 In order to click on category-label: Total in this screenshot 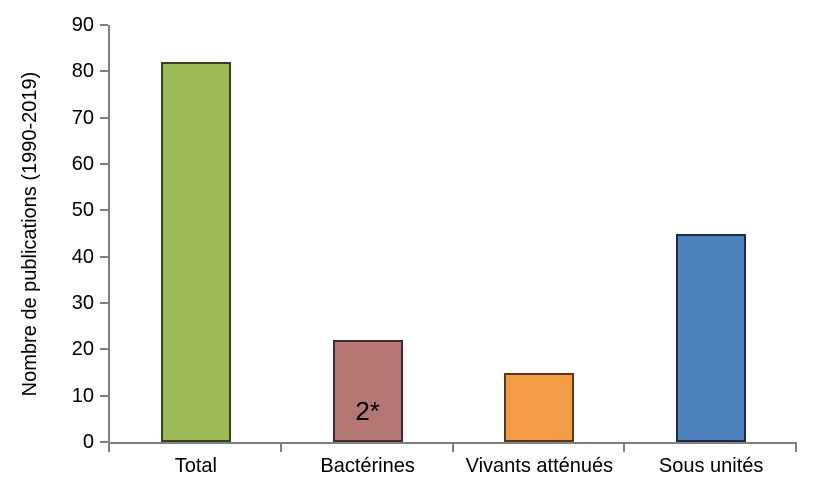, I will do `click(195, 466)`.